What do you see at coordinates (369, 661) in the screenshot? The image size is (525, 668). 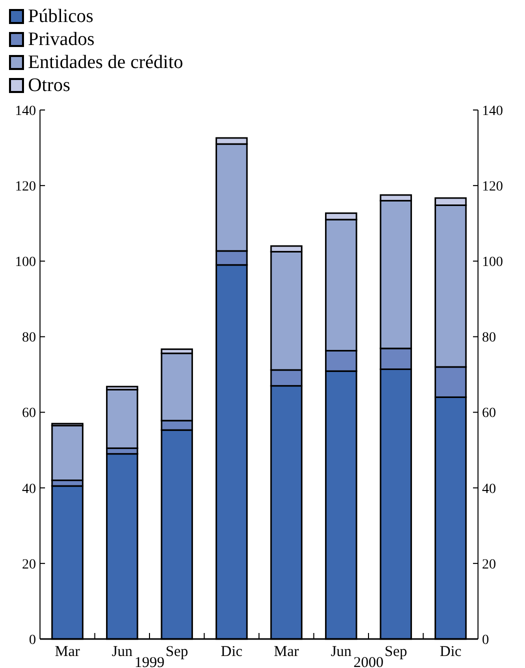 I see `text: 2000` at bounding box center [369, 661].